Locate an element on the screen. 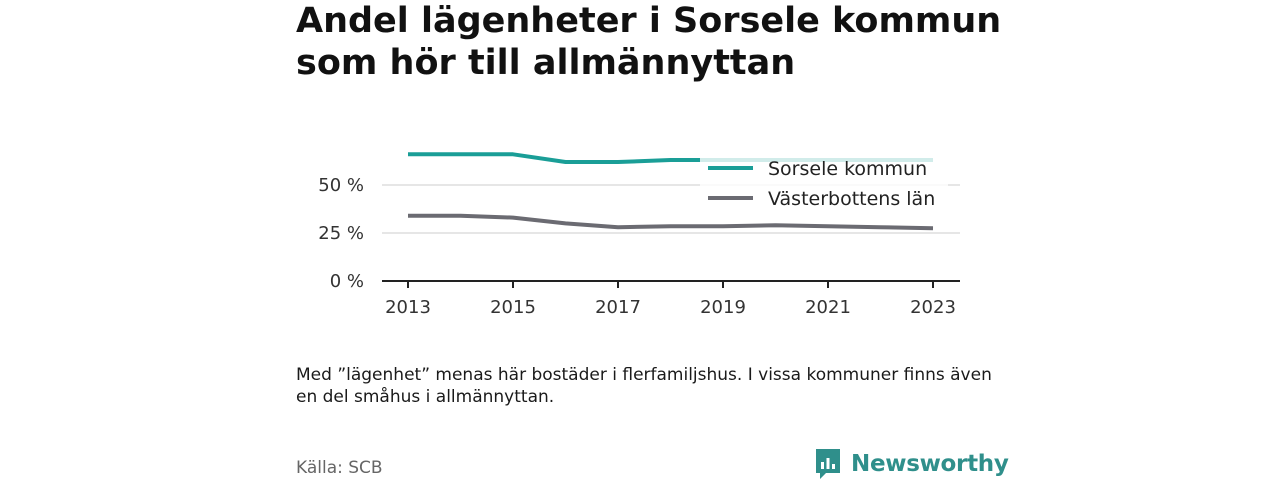  source-label: Källa: SCB is located at coordinates (339, 468).